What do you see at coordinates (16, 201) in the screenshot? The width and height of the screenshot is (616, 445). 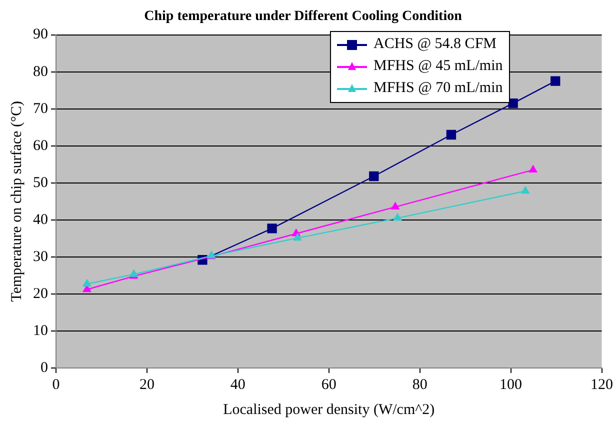 I see `y-axis-title: Temperature on chip surface (°C)` at bounding box center [16, 201].